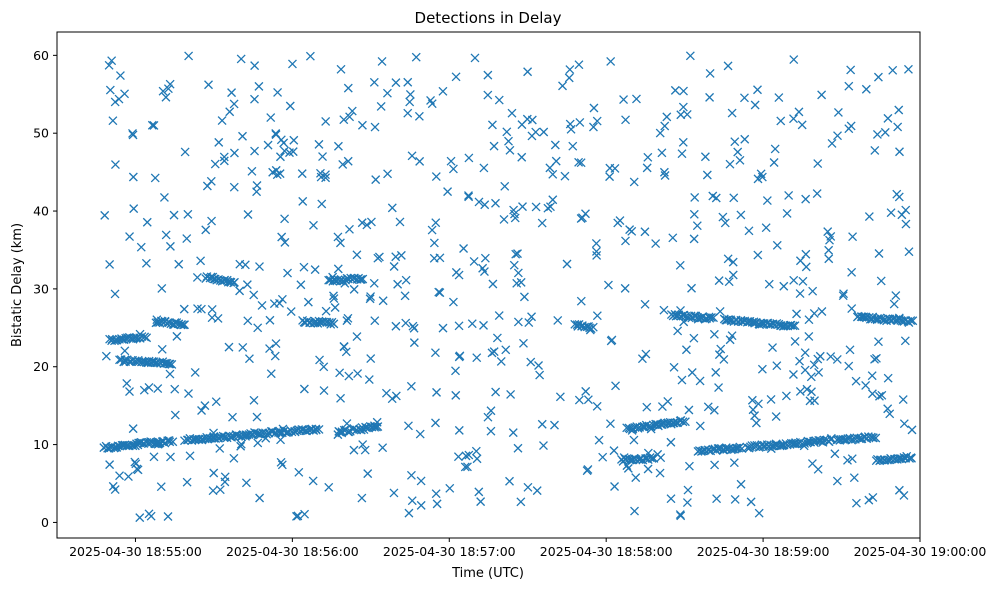 This screenshot has height=590, width=988. What do you see at coordinates (41, 444) in the screenshot?
I see `y-tick-label: 10` at bounding box center [41, 444].